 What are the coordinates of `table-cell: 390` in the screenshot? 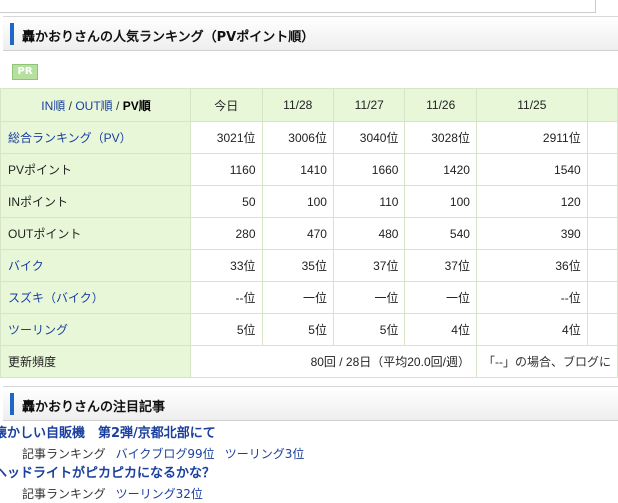 It's located at (531, 233).